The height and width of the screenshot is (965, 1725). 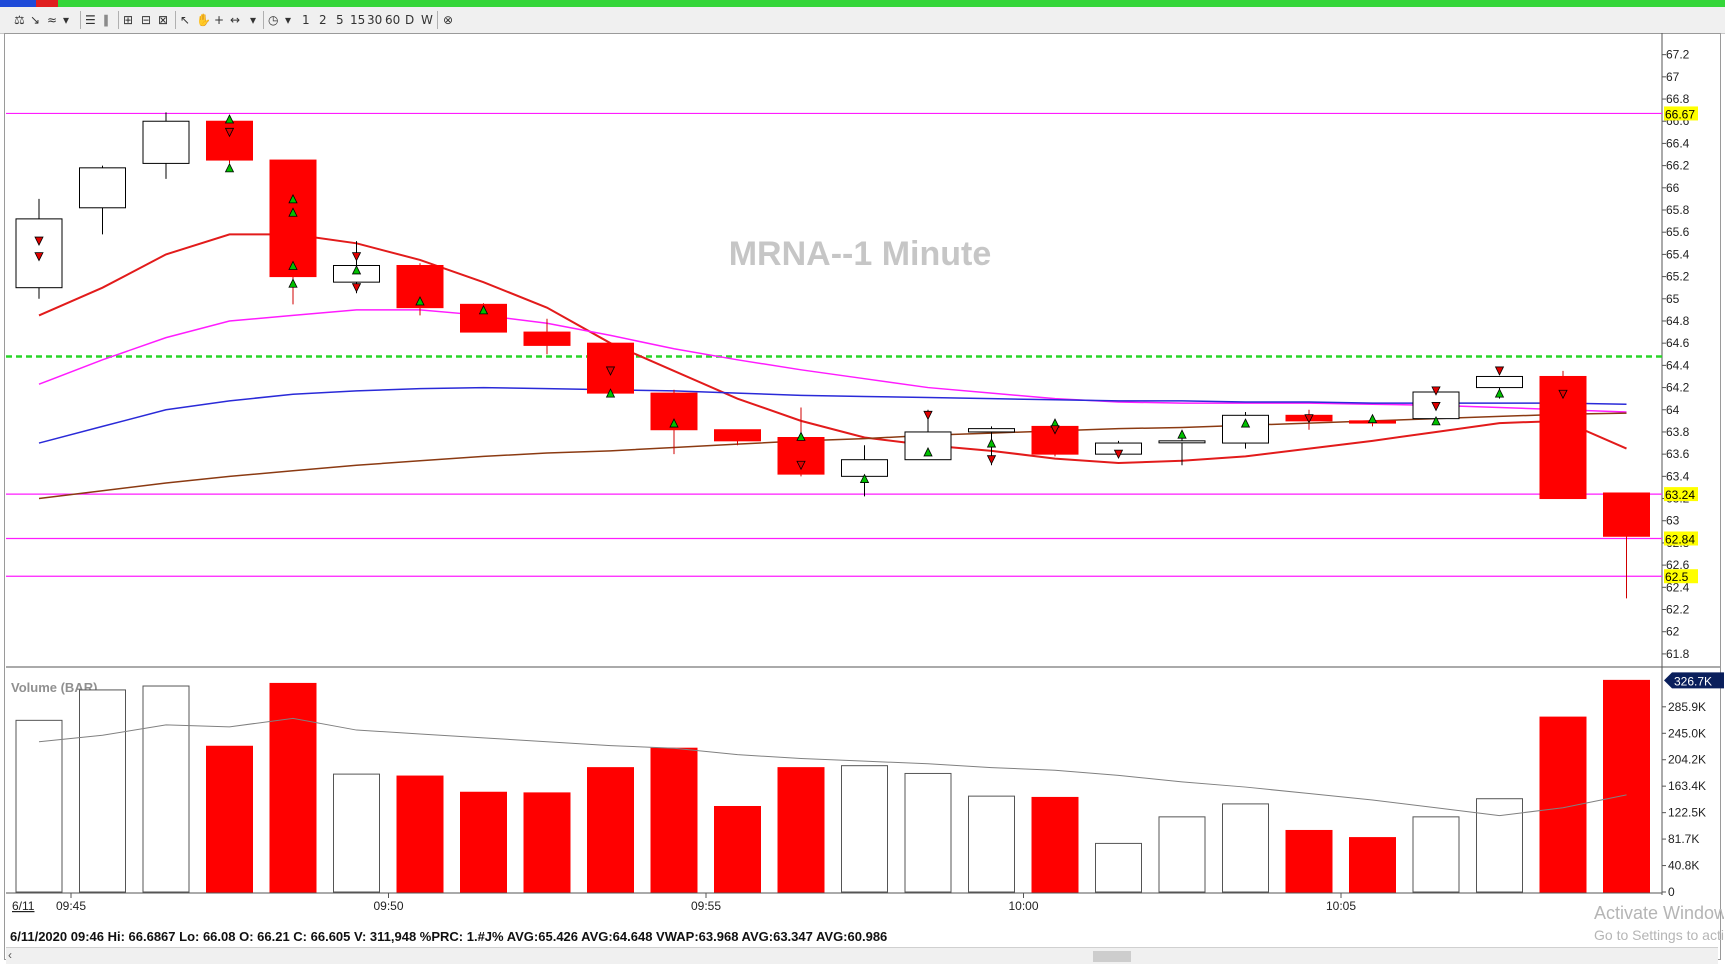 I want to click on scroll-thumb, so click(x=1112, y=956).